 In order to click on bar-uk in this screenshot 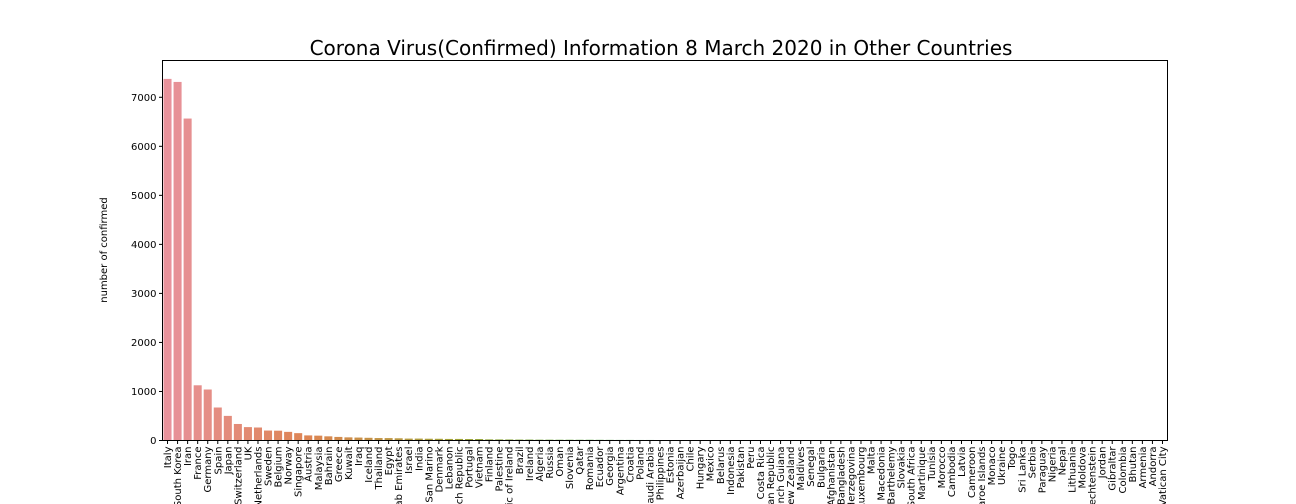, I will do `click(248, 433)`.